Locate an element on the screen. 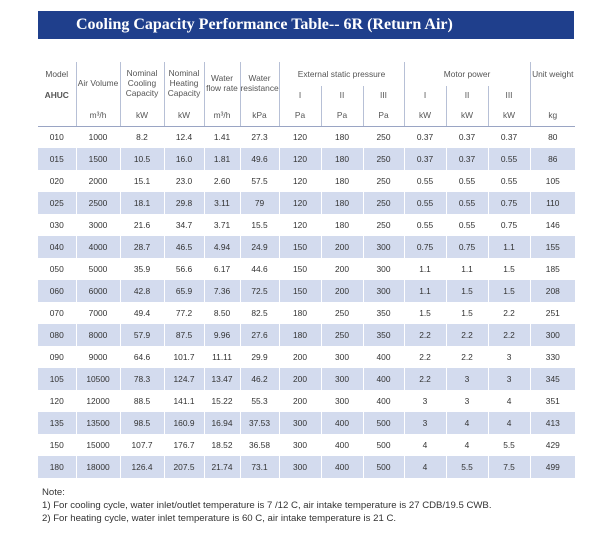  table-cell: 6000 is located at coordinates (98, 291).